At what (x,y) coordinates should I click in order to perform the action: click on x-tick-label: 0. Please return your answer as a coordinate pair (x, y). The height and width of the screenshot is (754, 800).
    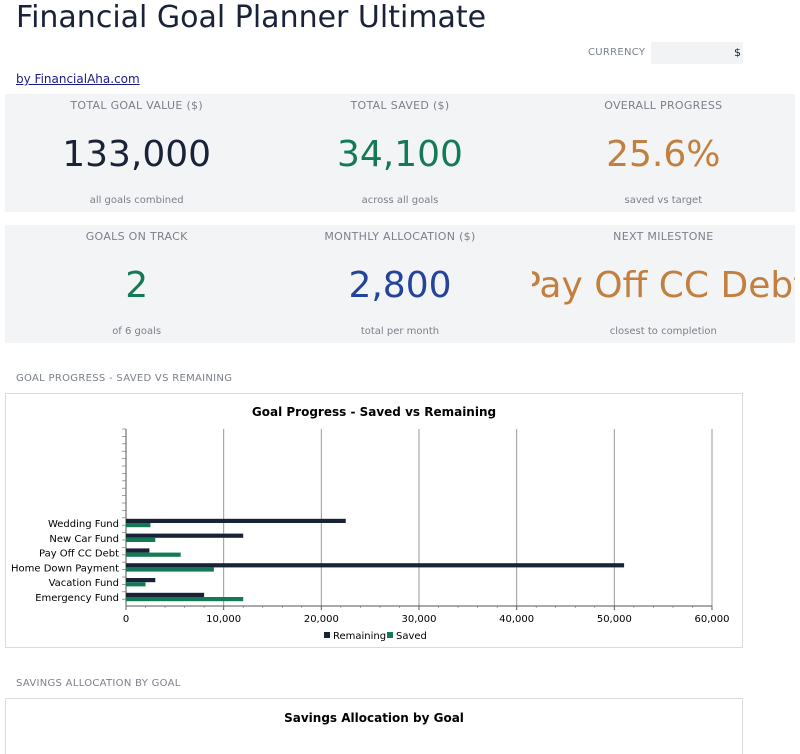
    Looking at the image, I should click on (126, 619).